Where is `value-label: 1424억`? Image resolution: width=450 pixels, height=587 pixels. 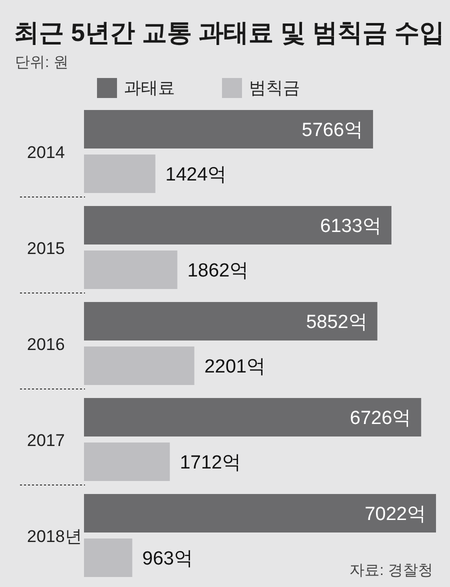
value-label: 1424억 is located at coordinates (196, 175).